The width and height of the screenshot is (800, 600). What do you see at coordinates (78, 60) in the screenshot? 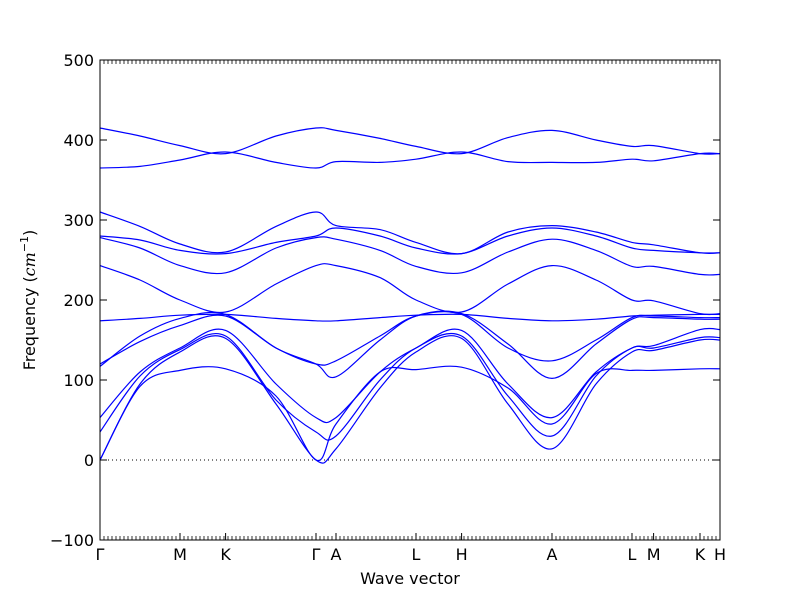
I see `y-tick-label: 500` at bounding box center [78, 60].